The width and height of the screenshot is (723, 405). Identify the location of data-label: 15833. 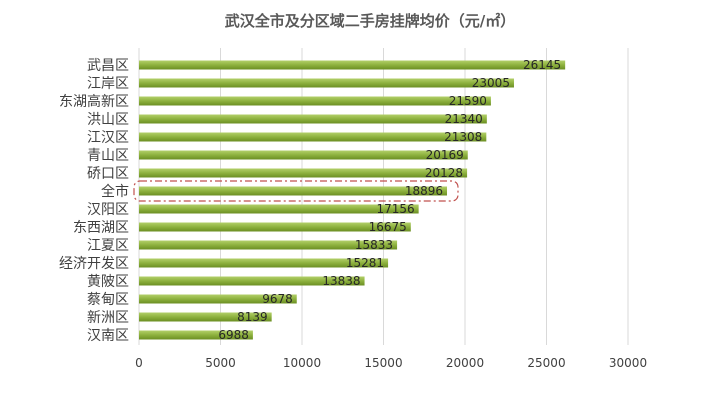
(374, 245).